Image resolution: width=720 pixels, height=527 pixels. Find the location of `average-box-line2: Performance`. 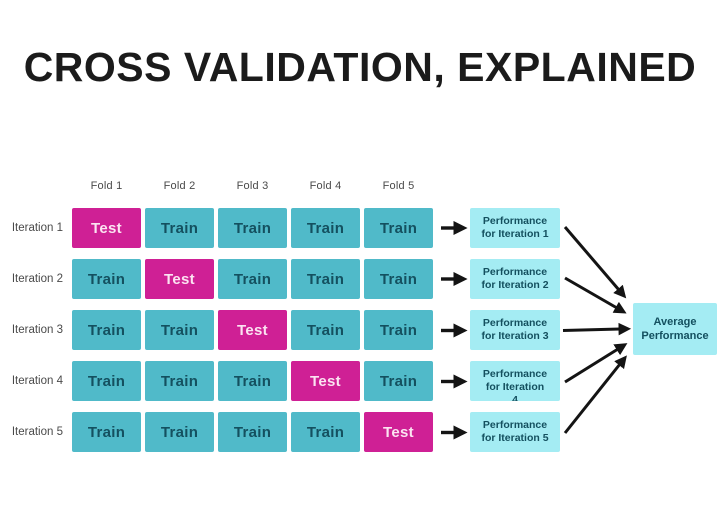

average-box-line2: Performance is located at coordinates (675, 336).